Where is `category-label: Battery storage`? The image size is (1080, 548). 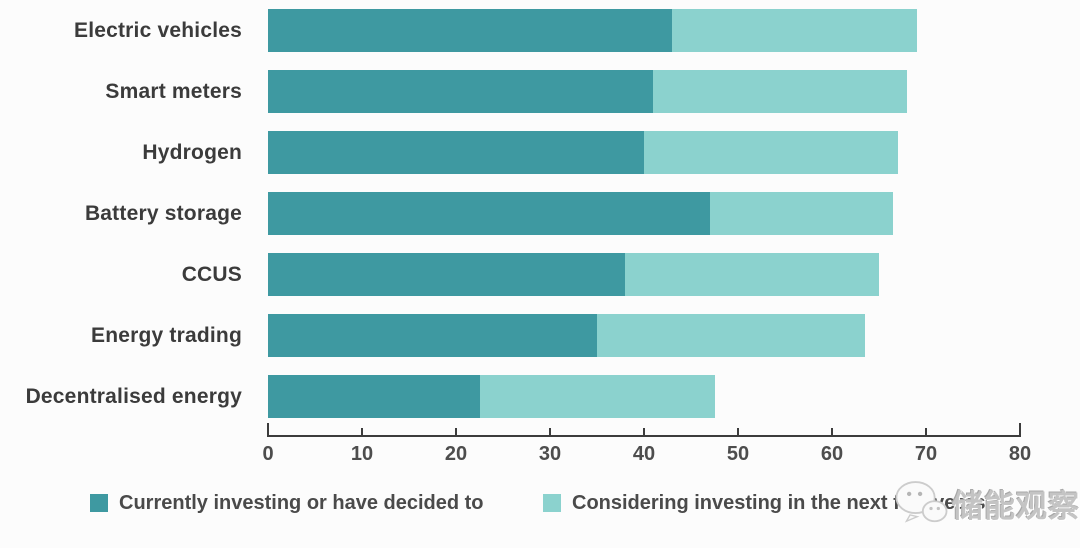 category-label: Battery storage is located at coordinates (163, 213).